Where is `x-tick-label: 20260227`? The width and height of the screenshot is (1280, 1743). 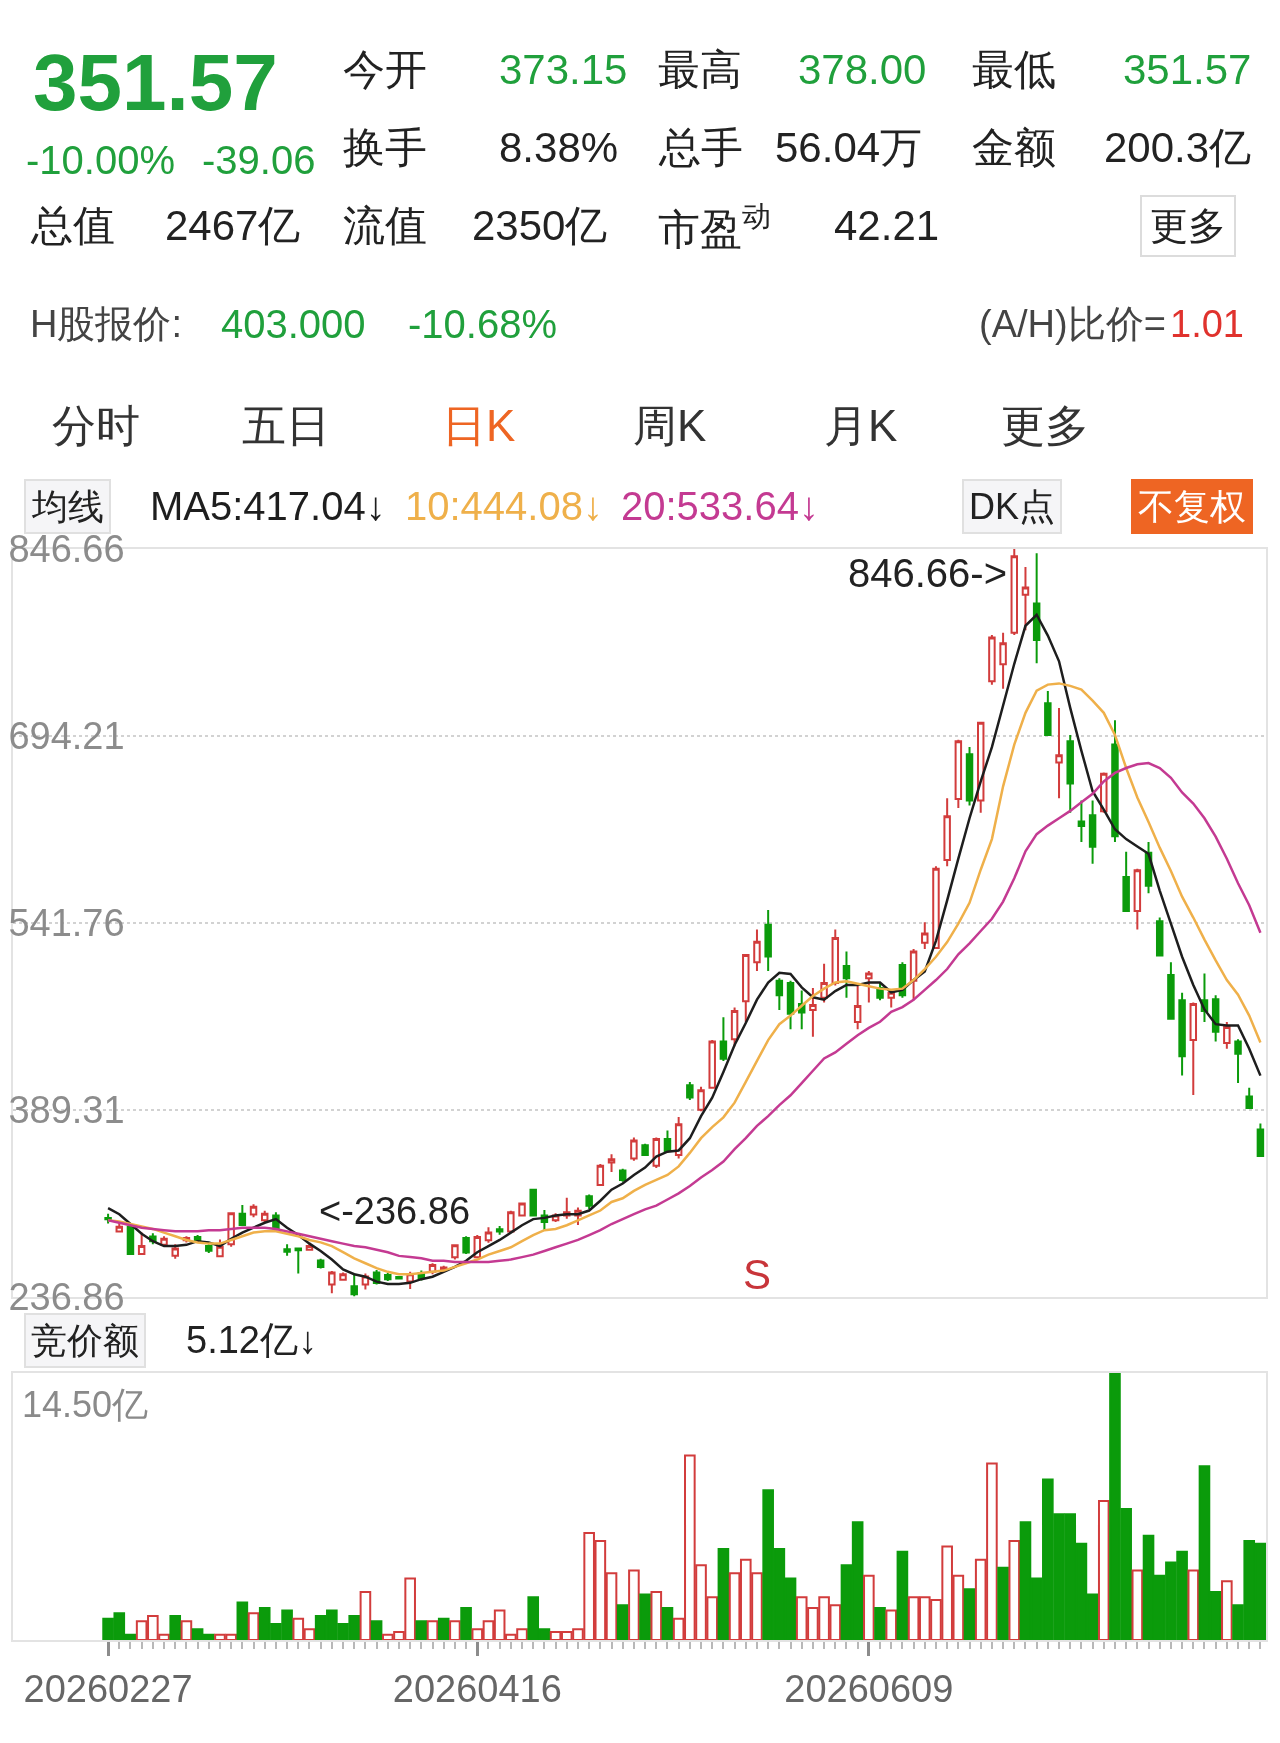 x-tick-label: 20260227 is located at coordinates (108, 1688).